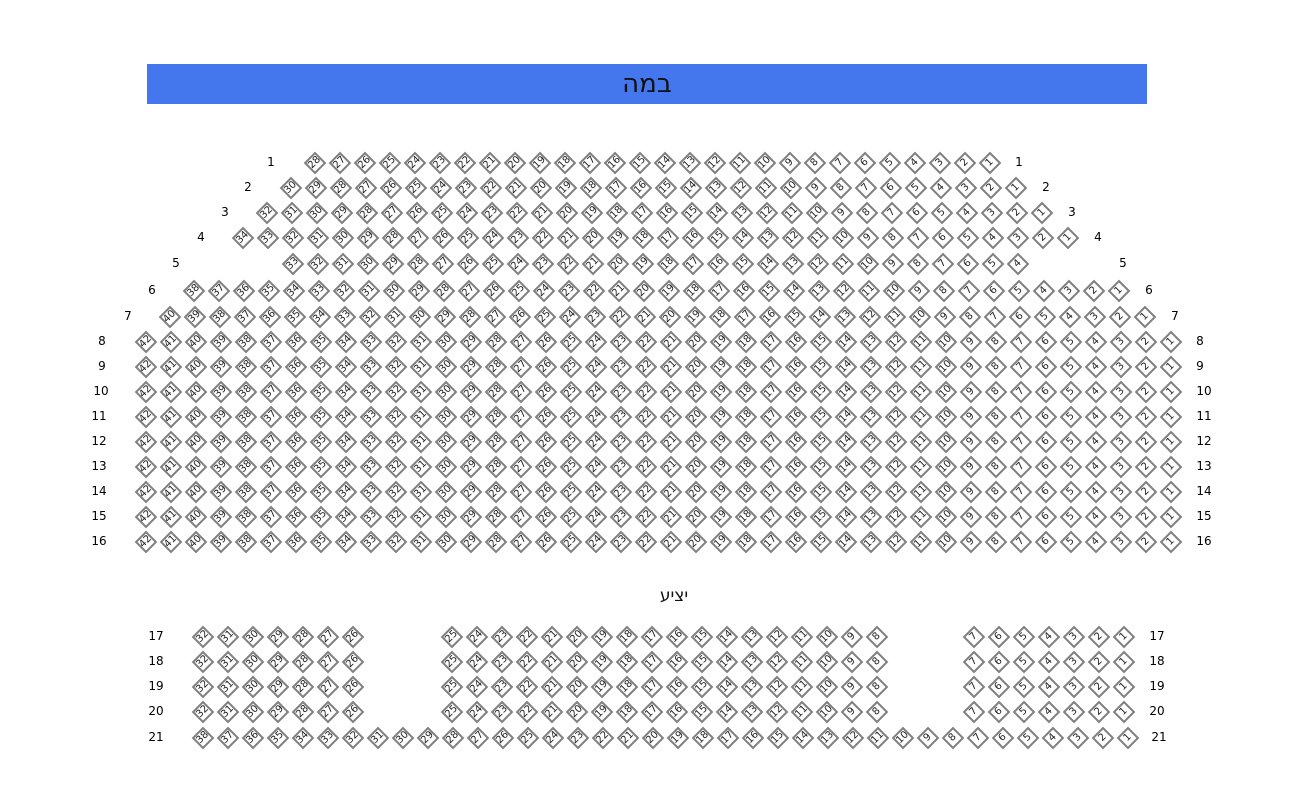  I want to click on seat-row-5-25: 25, so click(493, 264).